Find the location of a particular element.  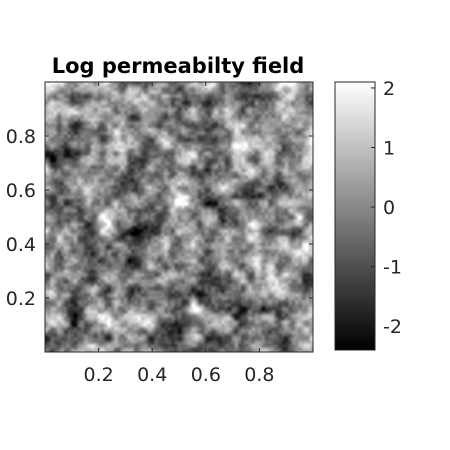

colorbar-tick-label: 0 is located at coordinates (389, 208).